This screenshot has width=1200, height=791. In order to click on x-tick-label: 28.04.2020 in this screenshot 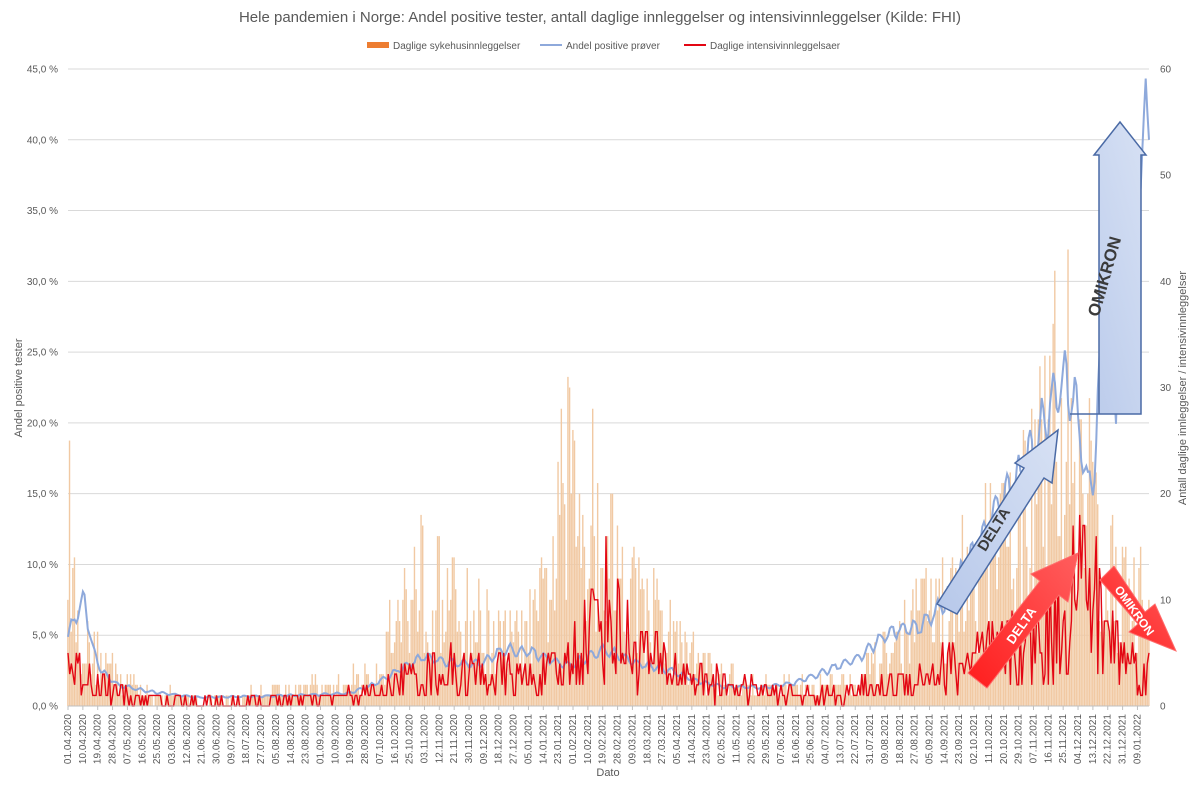, I will do `click(113, 739)`.